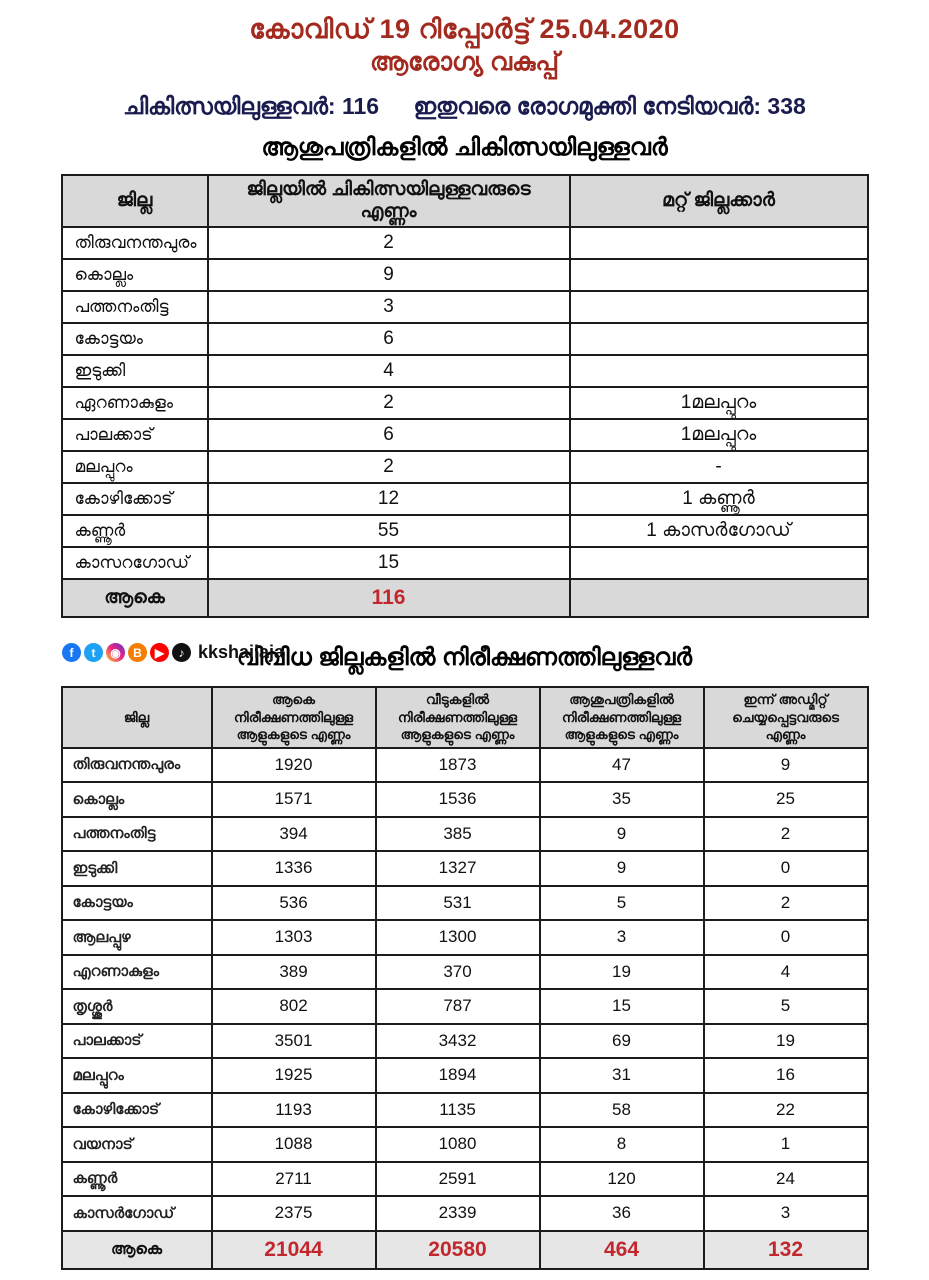  What do you see at coordinates (785, 1179) in the screenshot?
I see `cell-admitted: 24` at bounding box center [785, 1179].